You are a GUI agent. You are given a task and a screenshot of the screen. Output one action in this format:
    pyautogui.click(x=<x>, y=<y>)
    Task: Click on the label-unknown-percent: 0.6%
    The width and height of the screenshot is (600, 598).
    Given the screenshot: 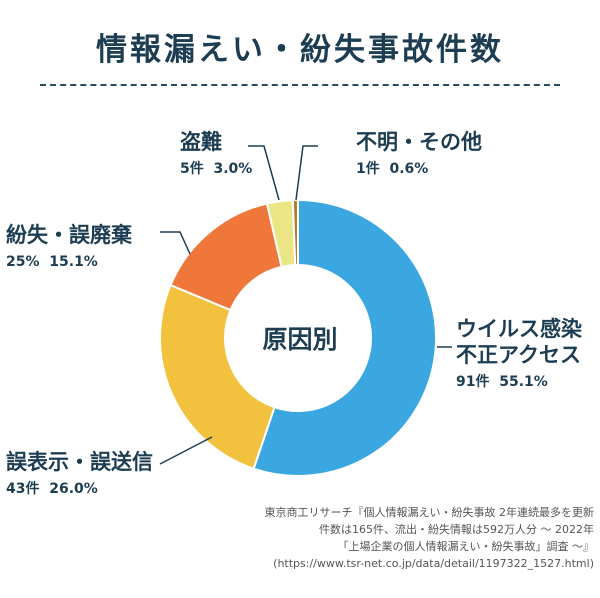 What is the action you would take?
    pyautogui.click(x=409, y=169)
    